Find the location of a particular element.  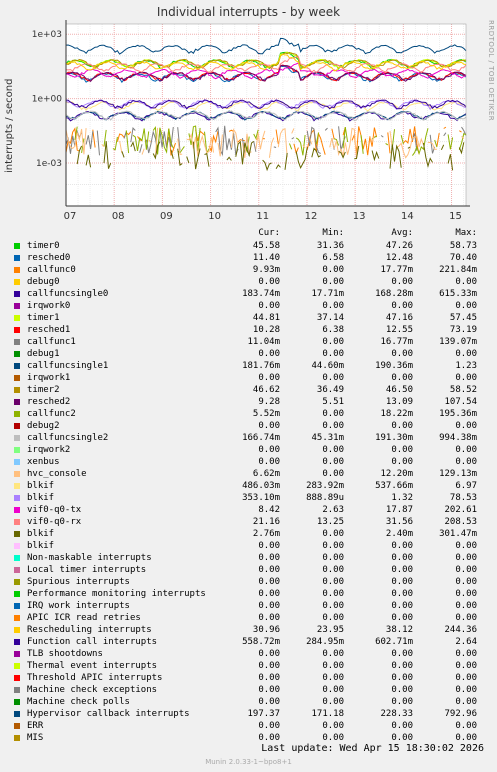

legend-series-name: Machine check exceptions is located at coordinates (92, 690).